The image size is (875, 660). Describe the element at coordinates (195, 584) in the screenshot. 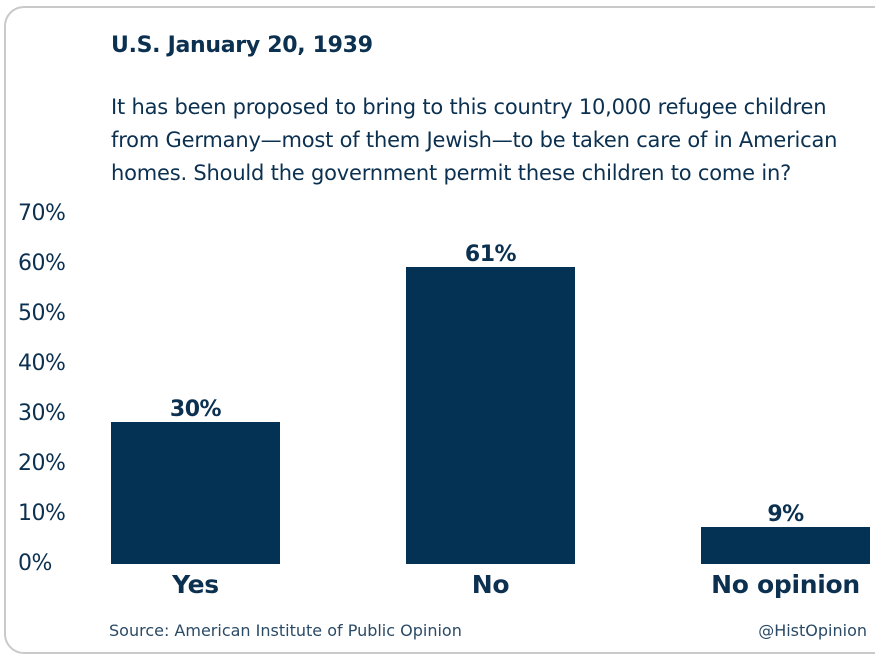

I see `x-tick-label: Yes` at that location.